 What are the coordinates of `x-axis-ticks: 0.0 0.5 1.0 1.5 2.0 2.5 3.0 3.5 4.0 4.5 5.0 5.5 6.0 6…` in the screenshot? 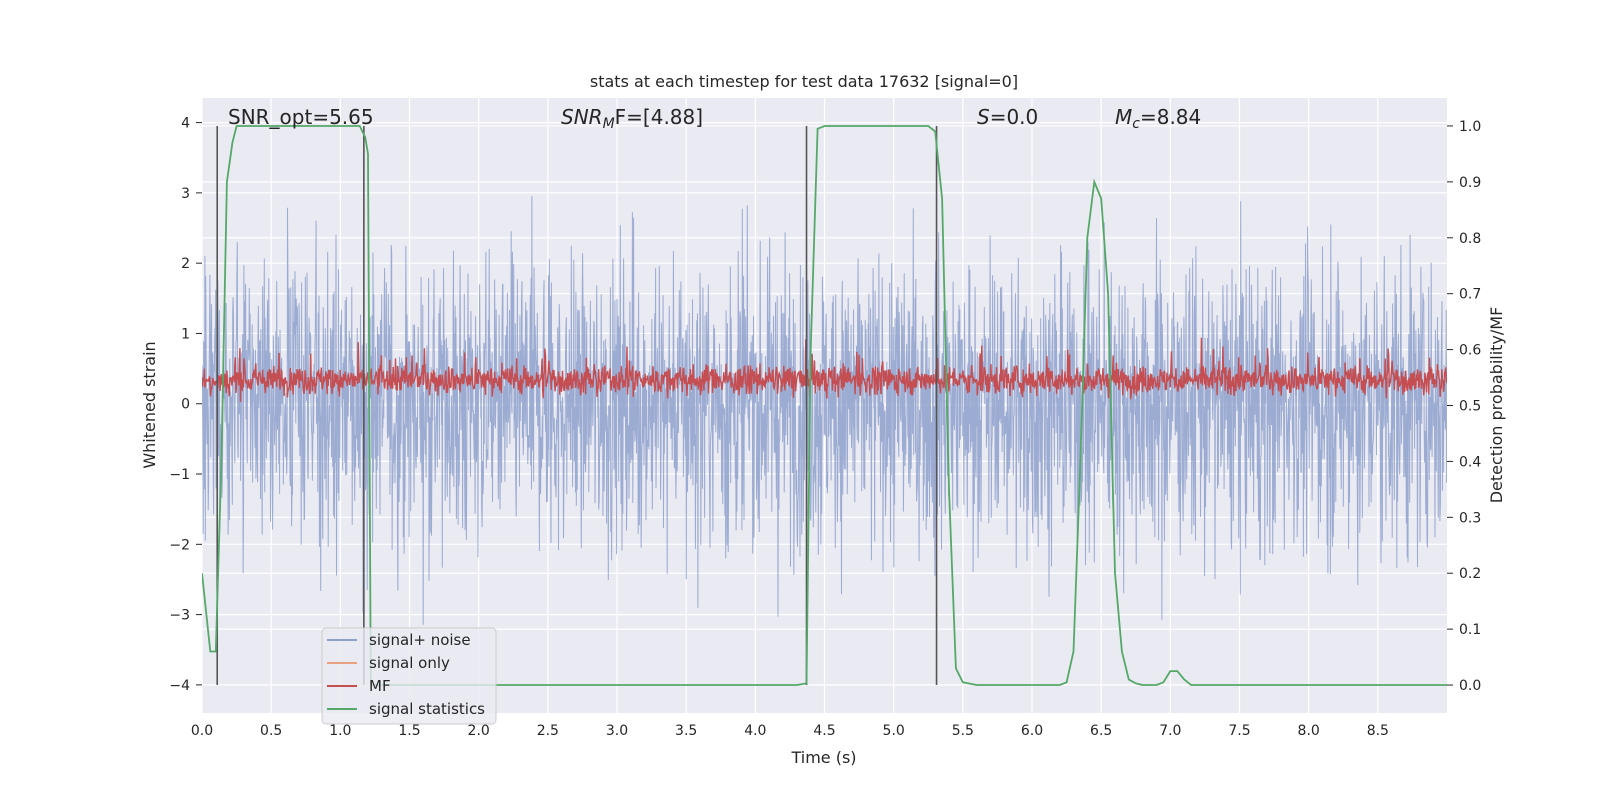 It's located at (790, 731).